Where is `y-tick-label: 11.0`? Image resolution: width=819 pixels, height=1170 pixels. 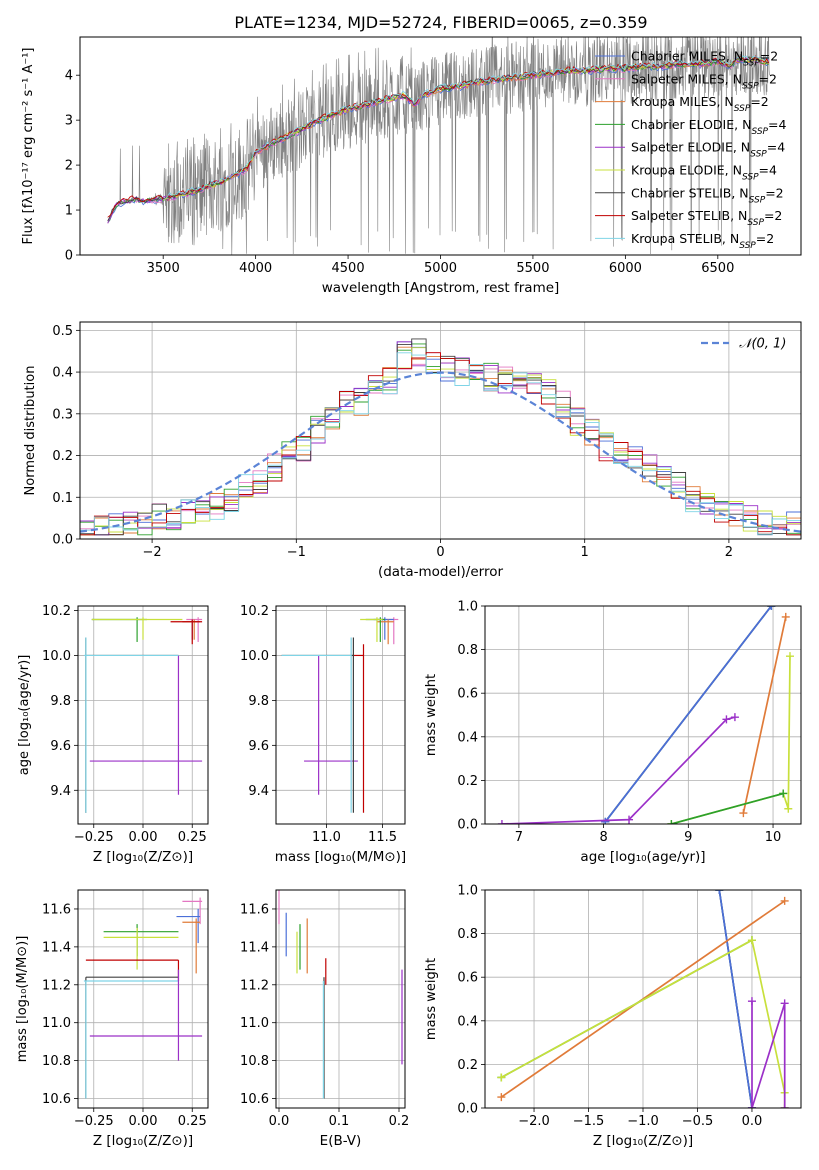 y-tick-label: 11.0 is located at coordinates (254, 1023).